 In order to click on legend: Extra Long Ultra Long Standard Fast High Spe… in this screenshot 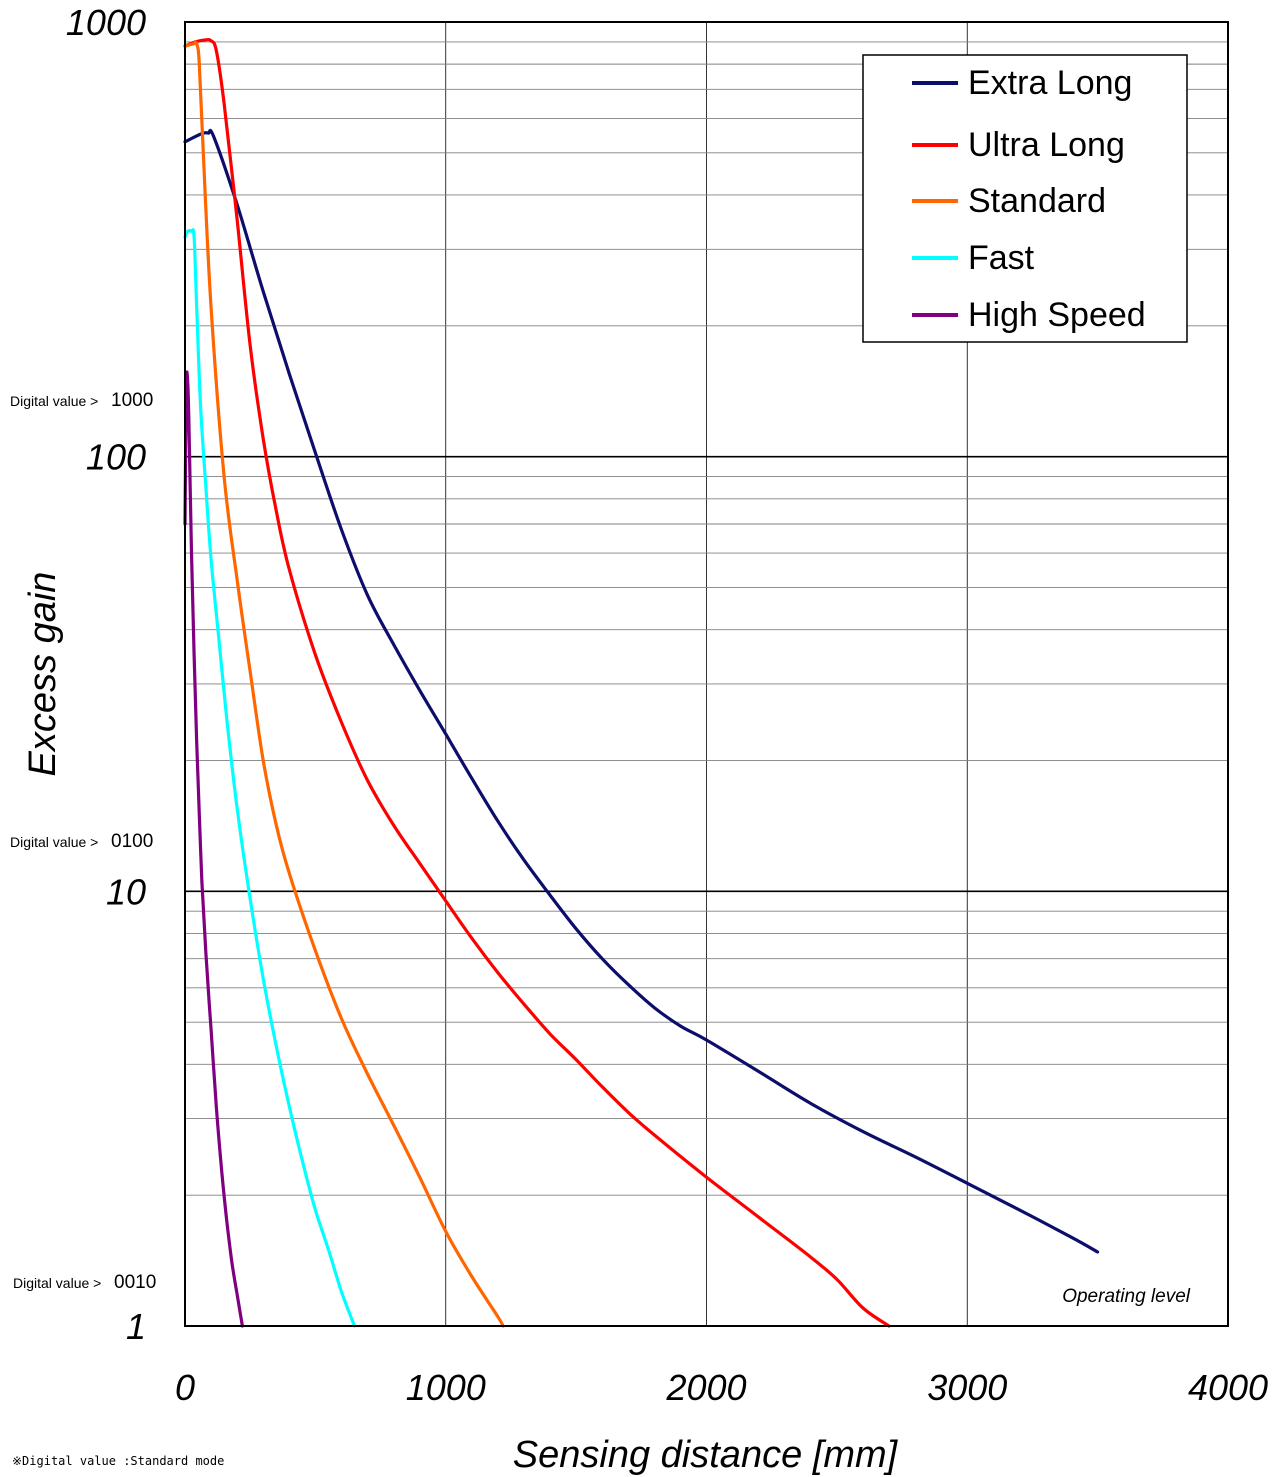, I will do `click(1025, 198)`.